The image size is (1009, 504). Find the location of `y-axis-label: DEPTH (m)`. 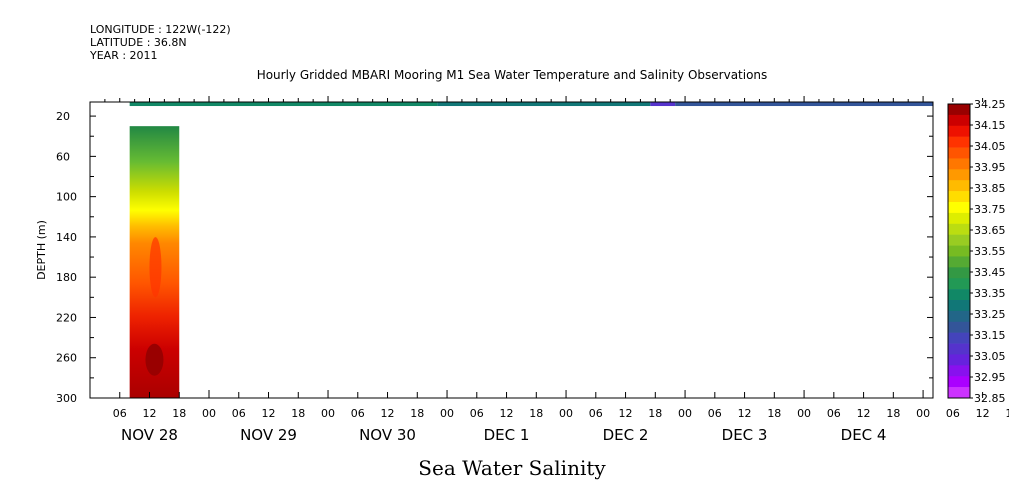

y-axis-label: DEPTH (m) is located at coordinates (41, 250).